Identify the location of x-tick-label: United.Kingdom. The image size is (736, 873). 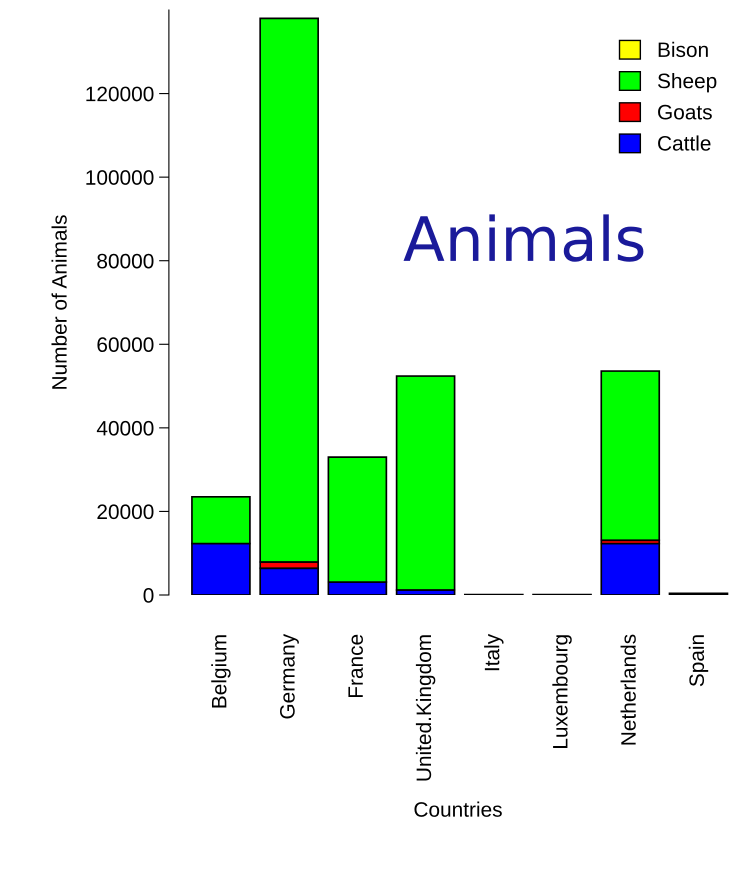
(426, 708).